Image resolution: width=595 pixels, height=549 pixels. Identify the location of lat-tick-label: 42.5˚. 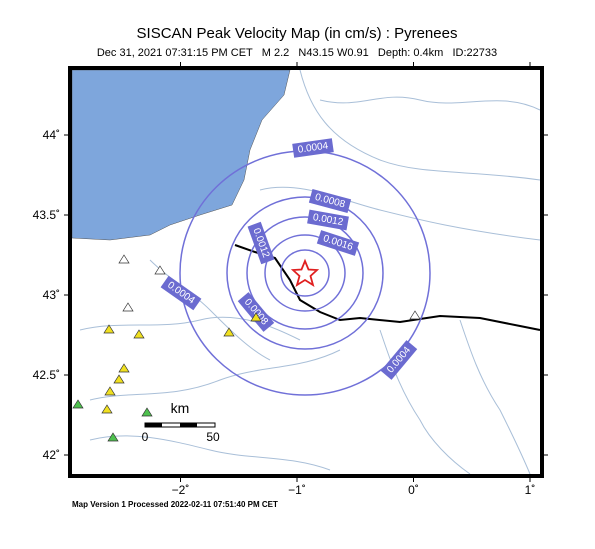
(46, 375).